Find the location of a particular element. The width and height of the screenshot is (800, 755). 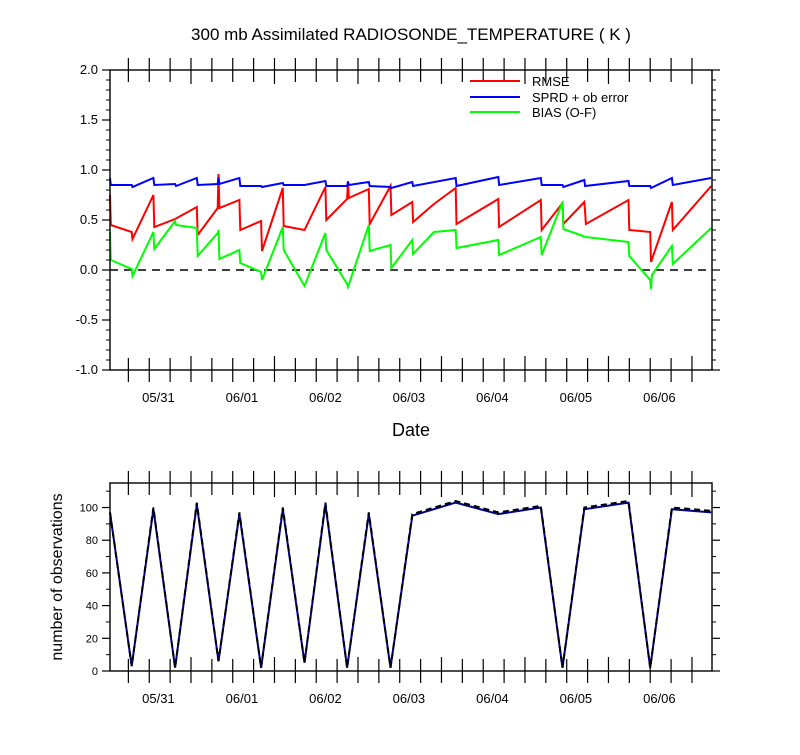

bottom-x-tick-label: 06/01 is located at coordinates (242, 698).